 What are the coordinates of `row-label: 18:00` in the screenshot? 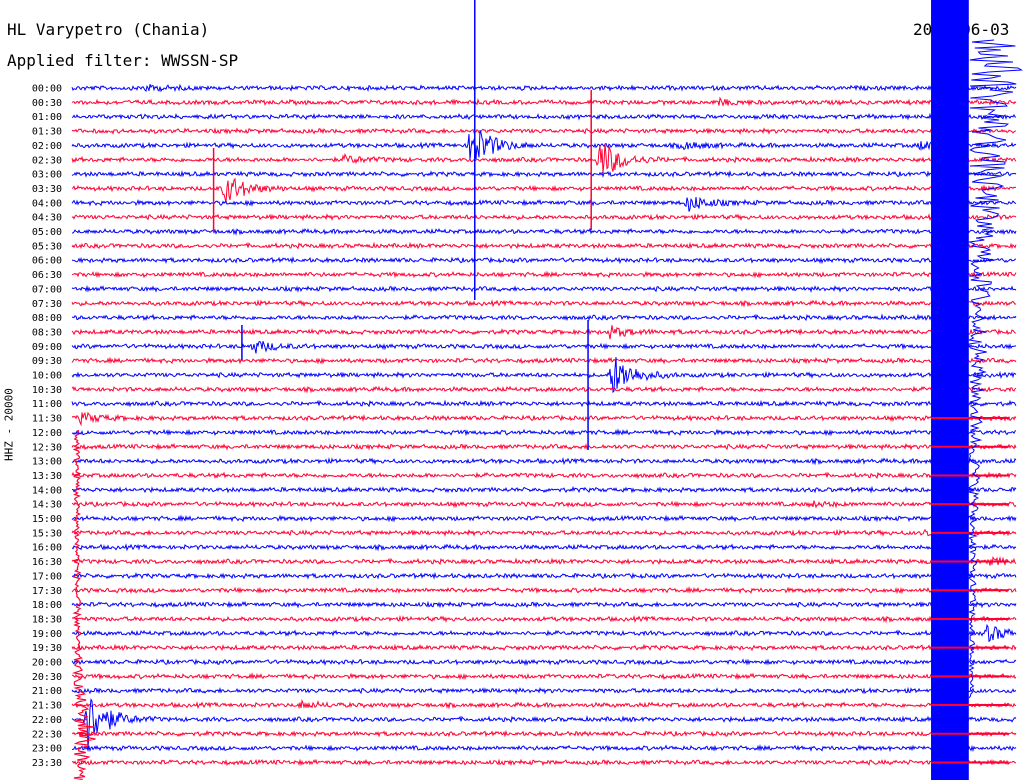 It's located at (47, 605).